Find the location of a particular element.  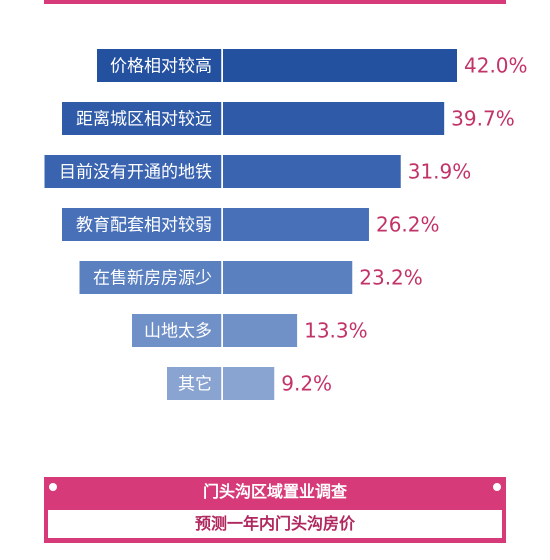

footer-subtitle: 预测一年内门头沟房价 is located at coordinates (275, 524).